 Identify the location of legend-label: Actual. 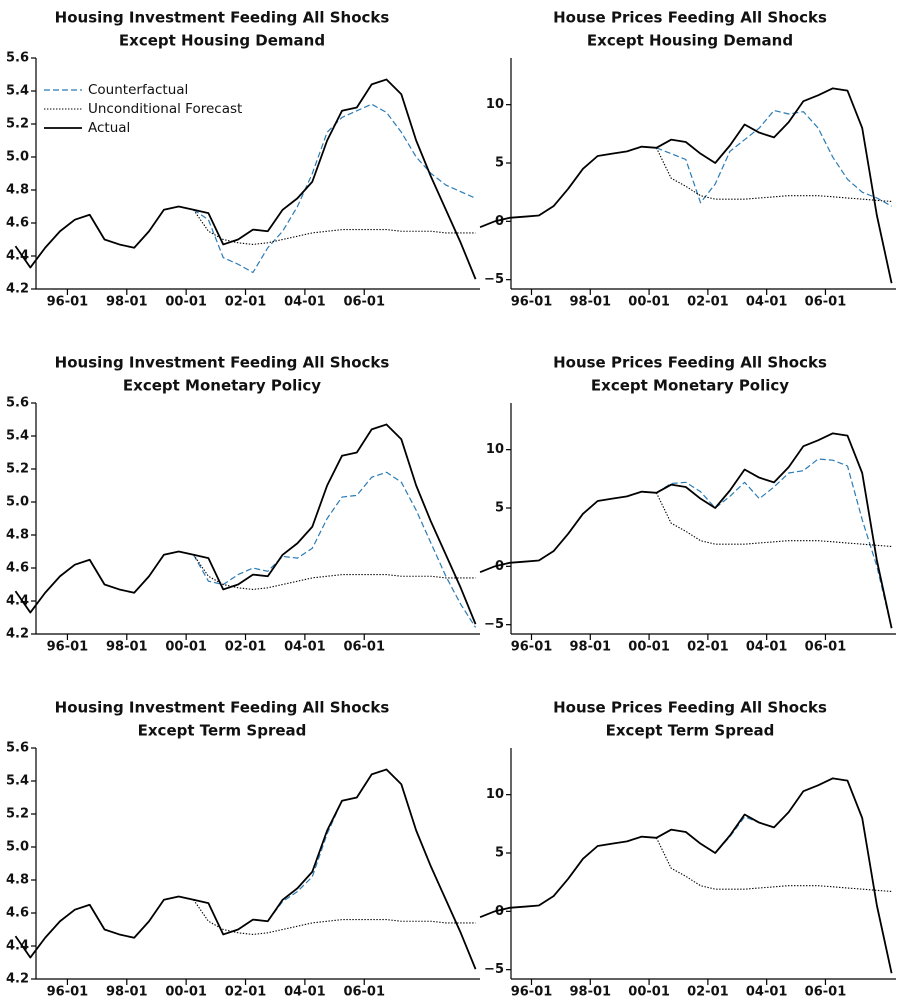
(109, 128).